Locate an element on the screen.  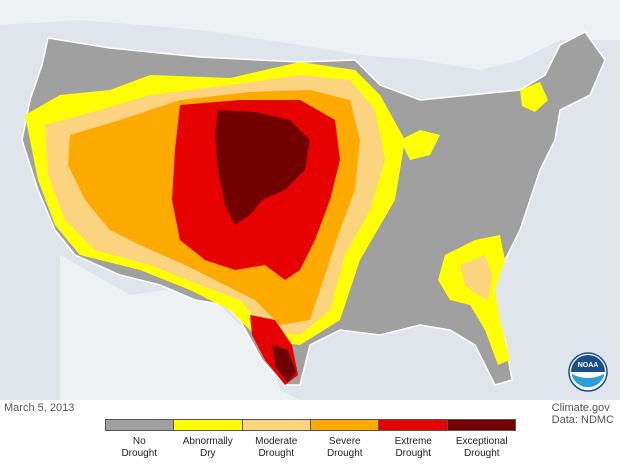
legend-swatches is located at coordinates (310, 425).